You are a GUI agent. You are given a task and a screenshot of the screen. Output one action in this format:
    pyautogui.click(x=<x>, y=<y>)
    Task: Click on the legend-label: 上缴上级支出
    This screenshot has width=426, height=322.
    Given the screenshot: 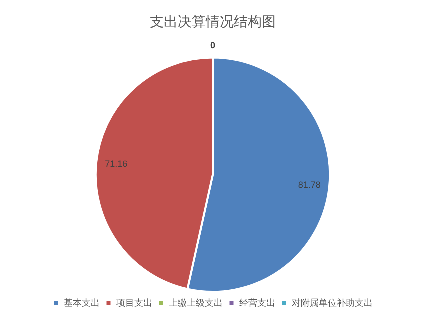 What is the action you would take?
    pyautogui.click(x=195, y=303)
    